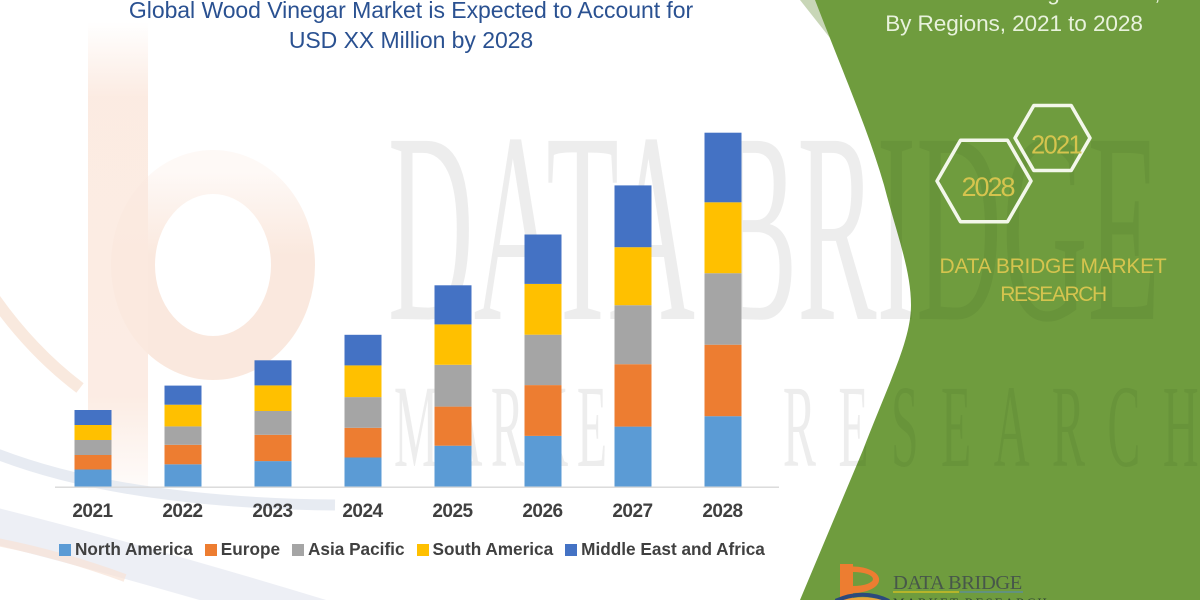 Image resolution: width=1200 pixels, height=600 pixels. I want to click on svg-text: 2028, so click(987, 187).